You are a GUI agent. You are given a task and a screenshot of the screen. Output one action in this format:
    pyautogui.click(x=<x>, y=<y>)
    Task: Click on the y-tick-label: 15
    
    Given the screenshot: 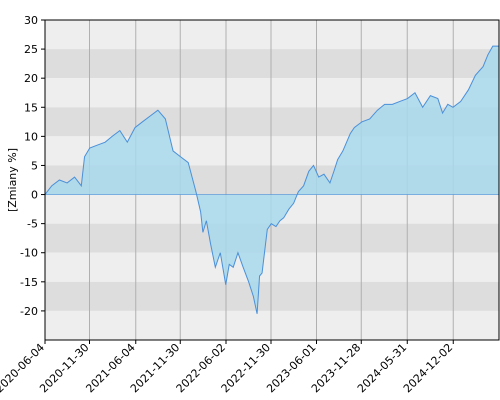 What is the action you would take?
    pyautogui.click(x=31, y=107)
    